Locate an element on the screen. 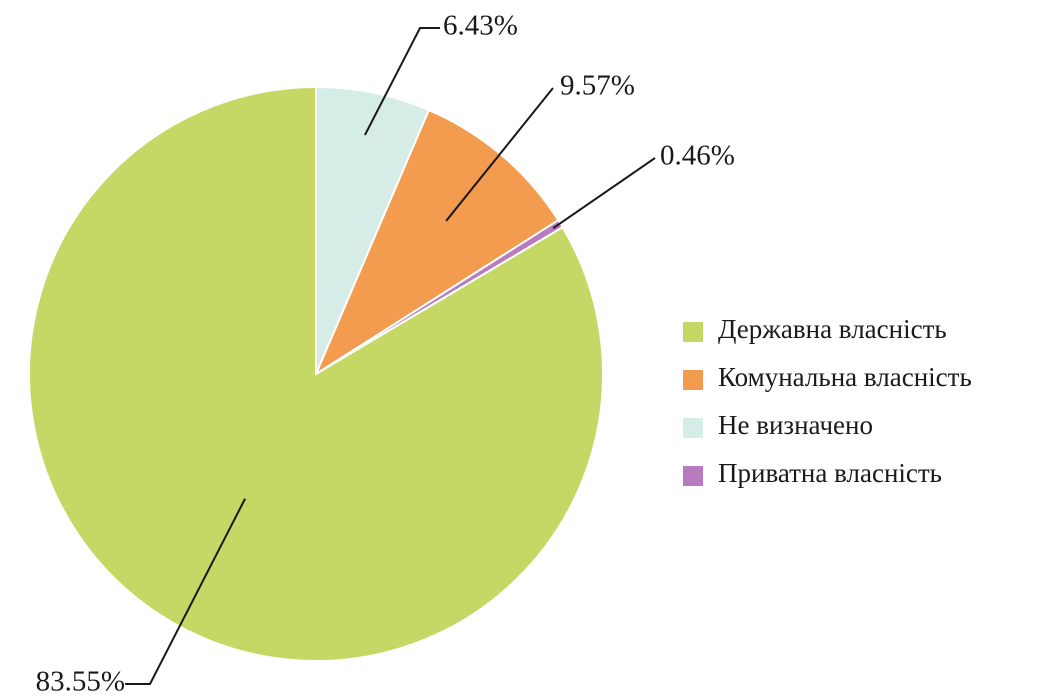 The width and height of the screenshot is (1043, 699). data-label: 83.55% is located at coordinates (80, 682).